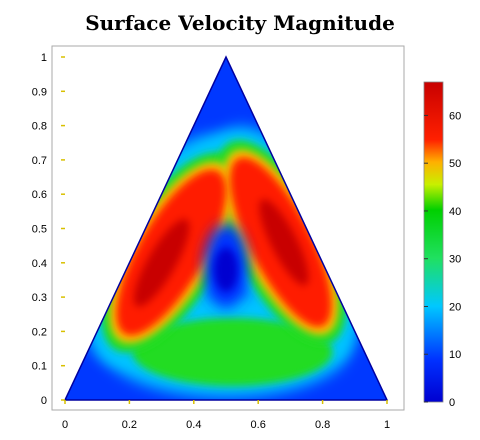 Image resolution: width=480 pixels, height=440 pixels. Describe the element at coordinates (232, 351) in the screenshot. I see `field-bottom-green` at that location.